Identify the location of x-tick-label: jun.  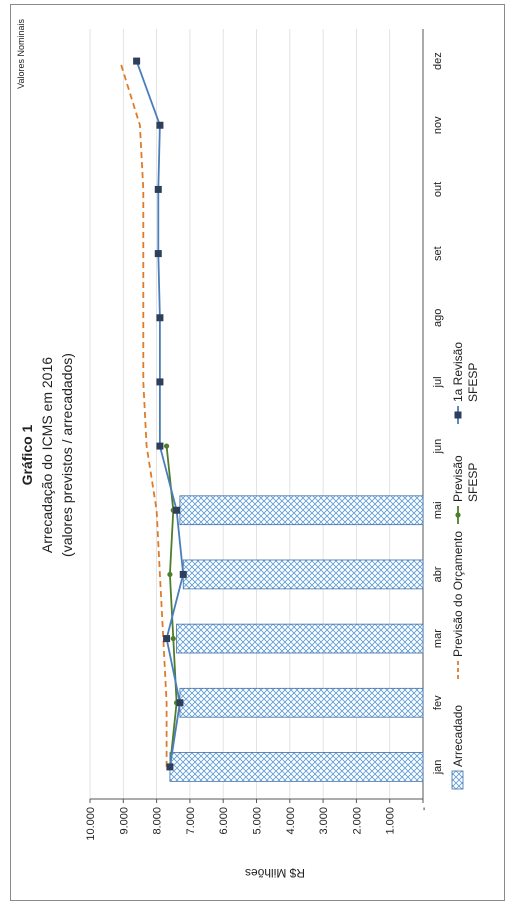
(438, 447).